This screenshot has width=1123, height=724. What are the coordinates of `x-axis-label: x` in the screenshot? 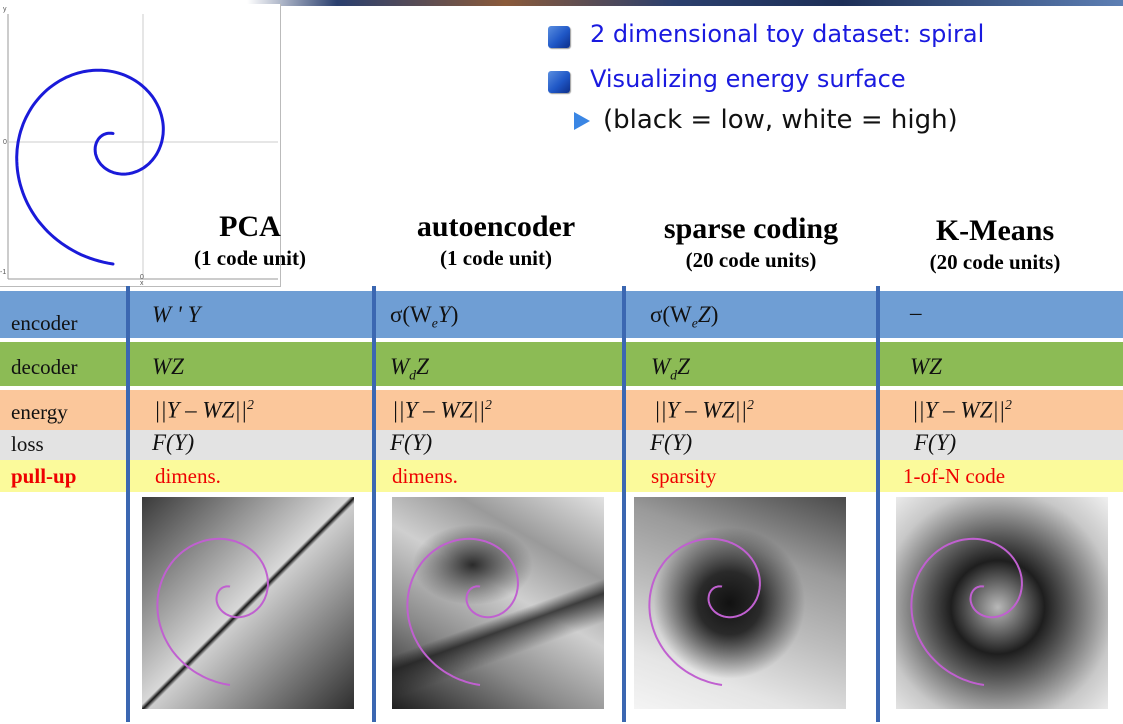 It's located at (142, 283).